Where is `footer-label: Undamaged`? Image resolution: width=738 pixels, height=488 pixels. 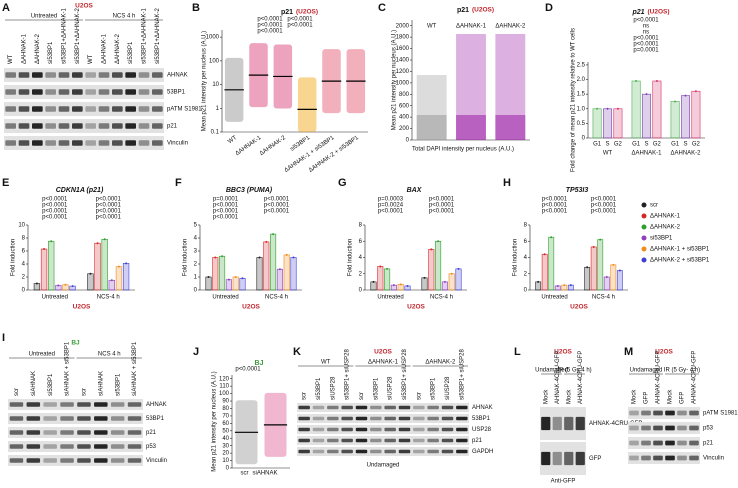
footer-label: Undamaged is located at coordinates (383, 466).